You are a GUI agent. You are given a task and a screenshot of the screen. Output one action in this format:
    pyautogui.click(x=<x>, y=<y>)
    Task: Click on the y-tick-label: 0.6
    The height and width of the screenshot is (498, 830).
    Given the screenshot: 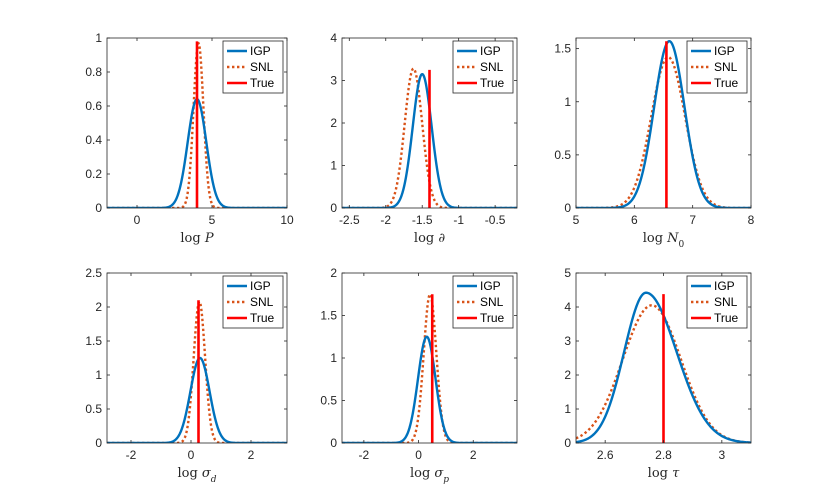 What is the action you would take?
    pyautogui.click(x=93, y=106)
    